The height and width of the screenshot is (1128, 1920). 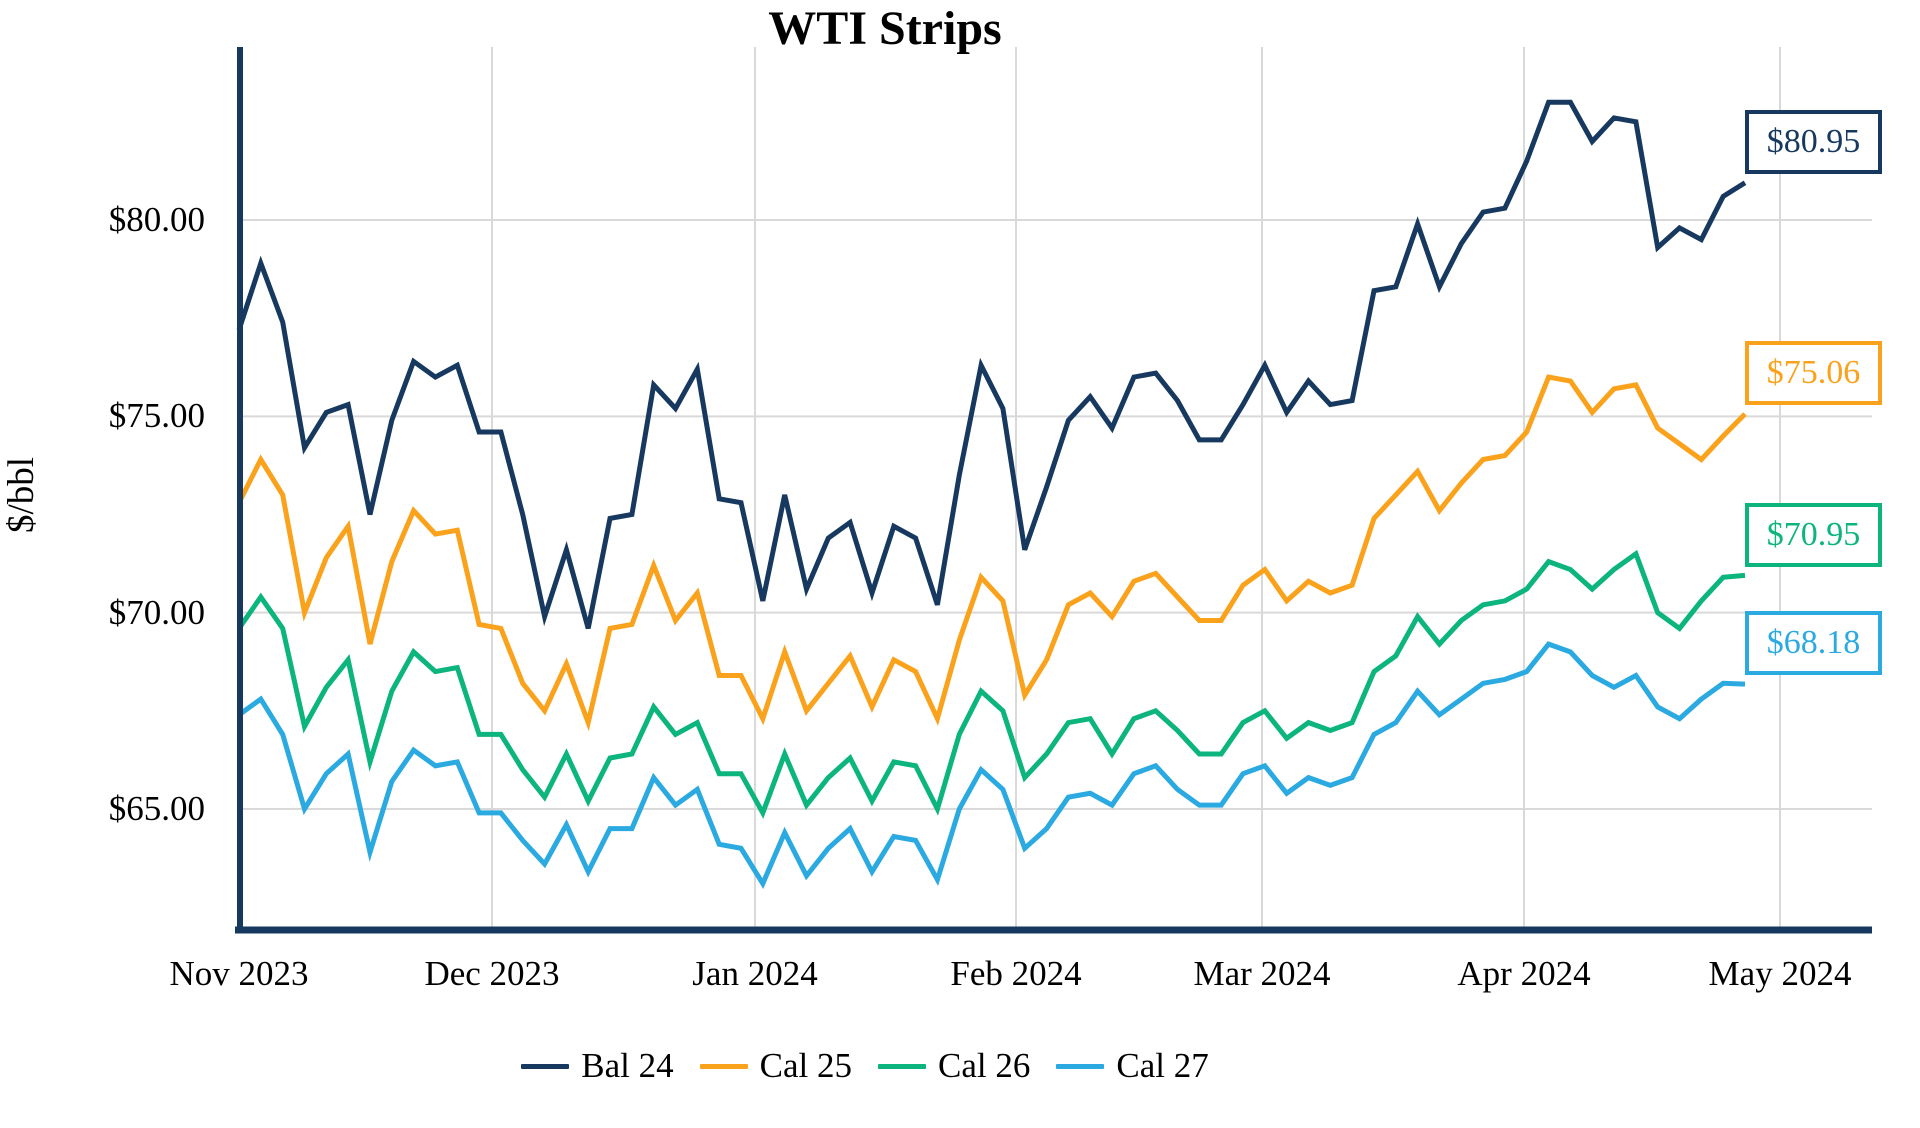 I want to click on end-label-cal25-text: $75.06, so click(x=1813, y=372).